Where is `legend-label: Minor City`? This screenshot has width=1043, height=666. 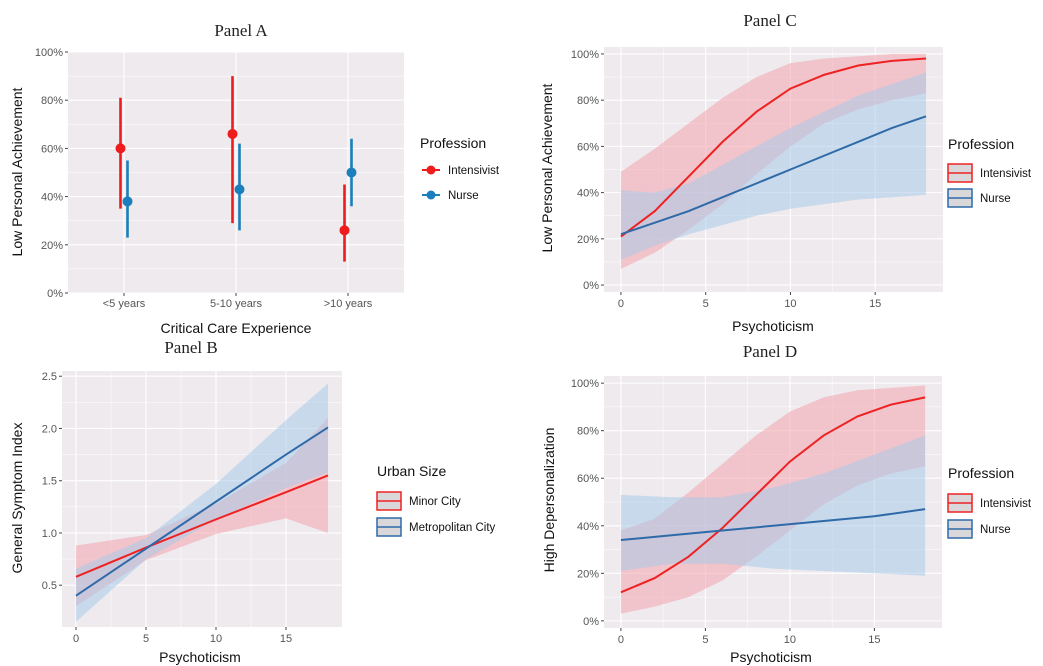
legend-label: Minor City is located at coordinates (435, 502).